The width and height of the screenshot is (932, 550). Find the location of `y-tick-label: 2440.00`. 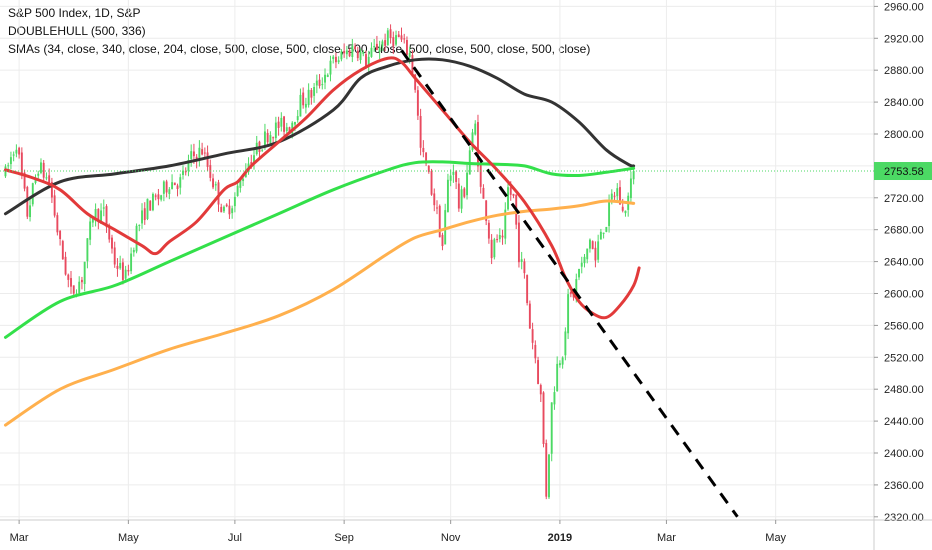

y-tick-label: 2440.00 is located at coordinates (904, 422).